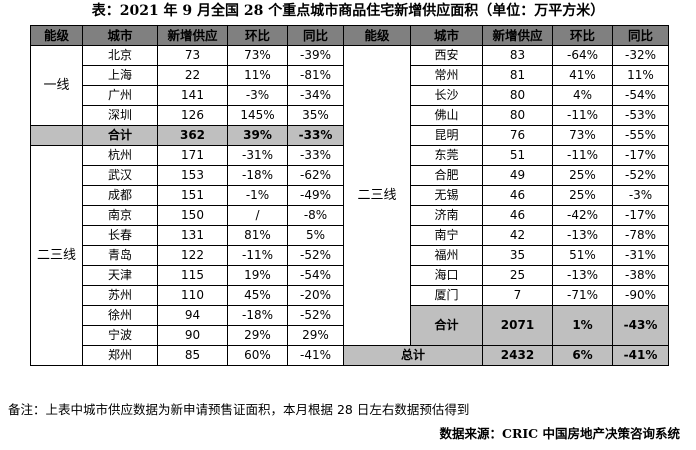  What do you see at coordinates (120, 195) in the screenshot?
I see `cell-city: 成都` at bounding box center [120, 195].